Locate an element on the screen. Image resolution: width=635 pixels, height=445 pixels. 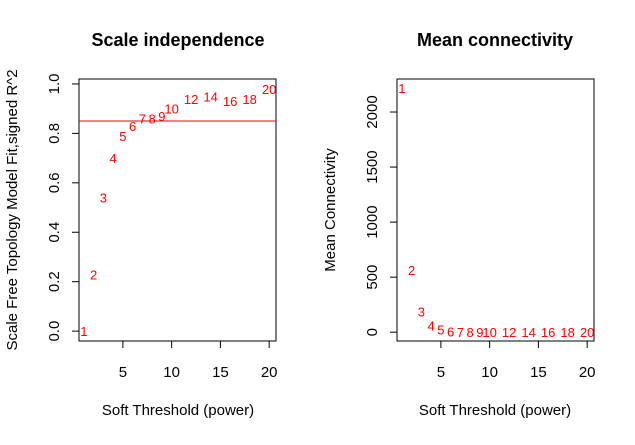
y-tick-label: 2000 is located at coordinates (372, 111).